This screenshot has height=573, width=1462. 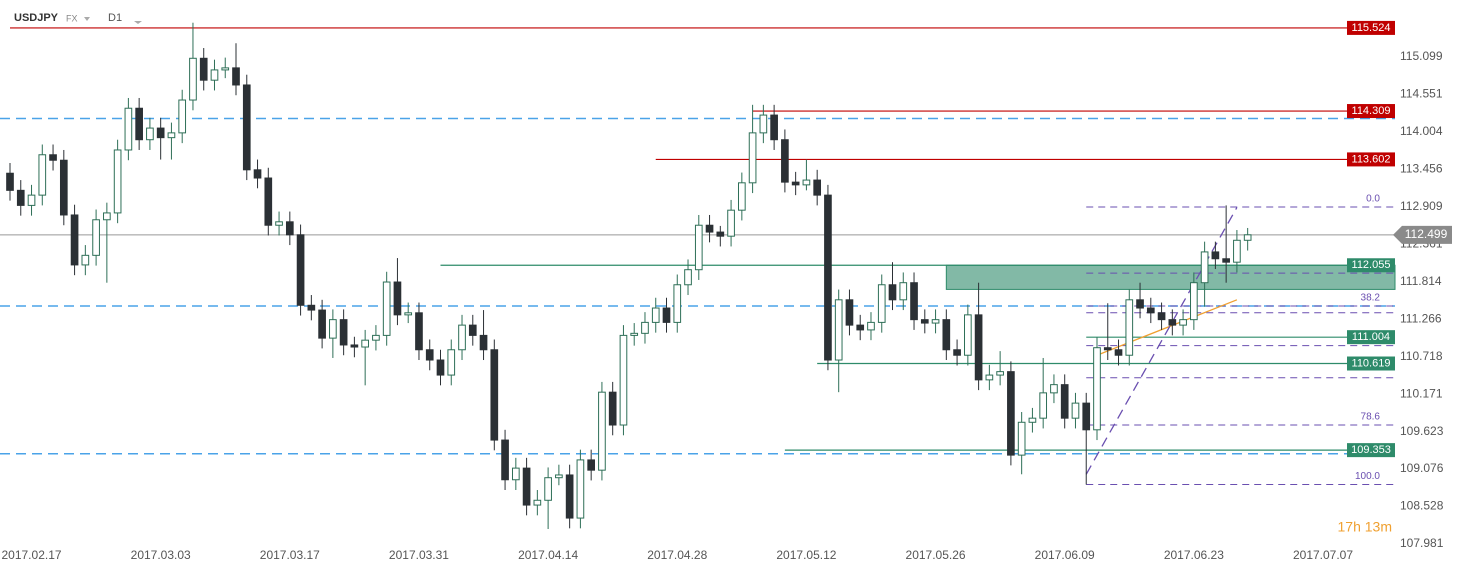 I want to click on fib-label: 38.2, so click(x=1371, y=298).